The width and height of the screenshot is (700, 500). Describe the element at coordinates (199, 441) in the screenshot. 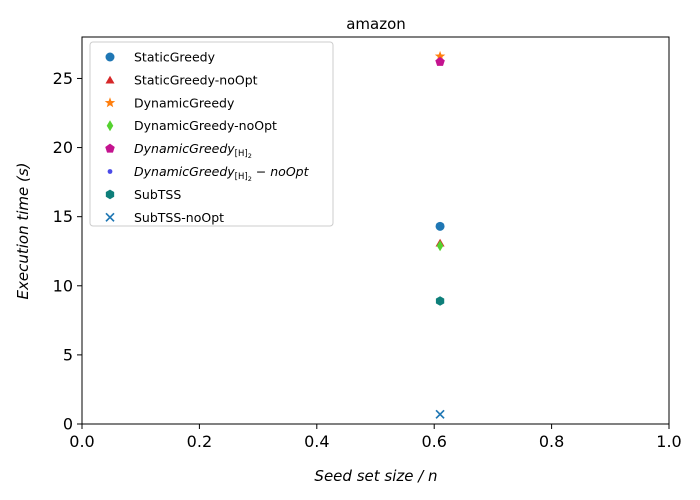

I see `x-tick-label: 0.2` at that location.